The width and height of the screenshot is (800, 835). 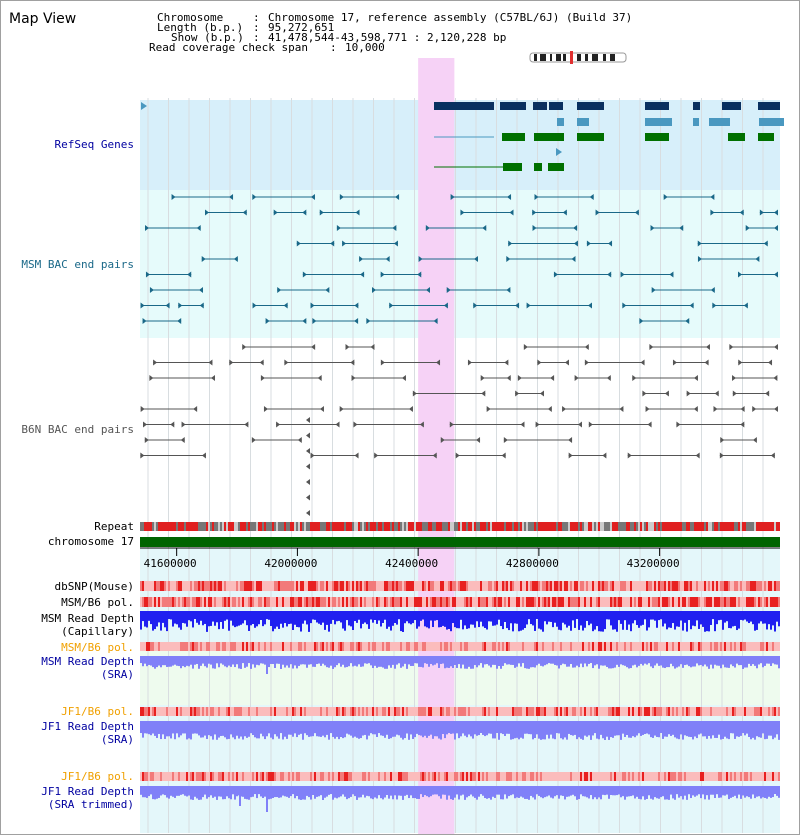 What do you see at coordinates (87, 618) in the screenshot?
I see `track-label-msm-depth-capillary: MSM Read Depth` at bounding box center [87, 618].